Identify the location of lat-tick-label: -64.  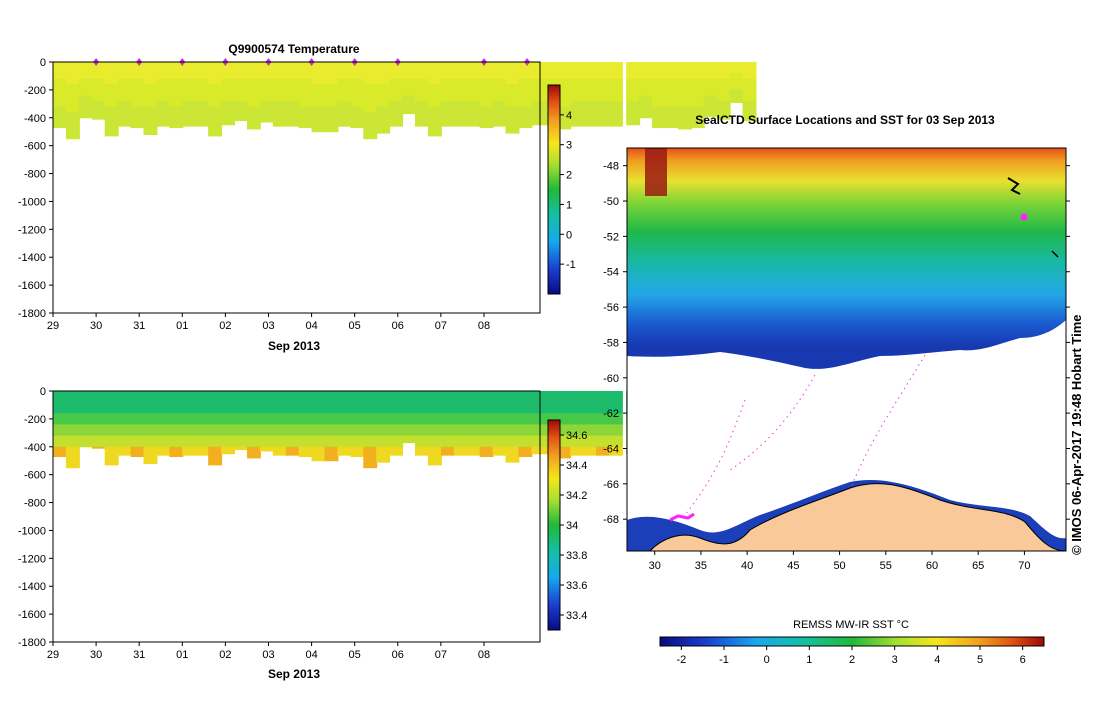
(611, 449).